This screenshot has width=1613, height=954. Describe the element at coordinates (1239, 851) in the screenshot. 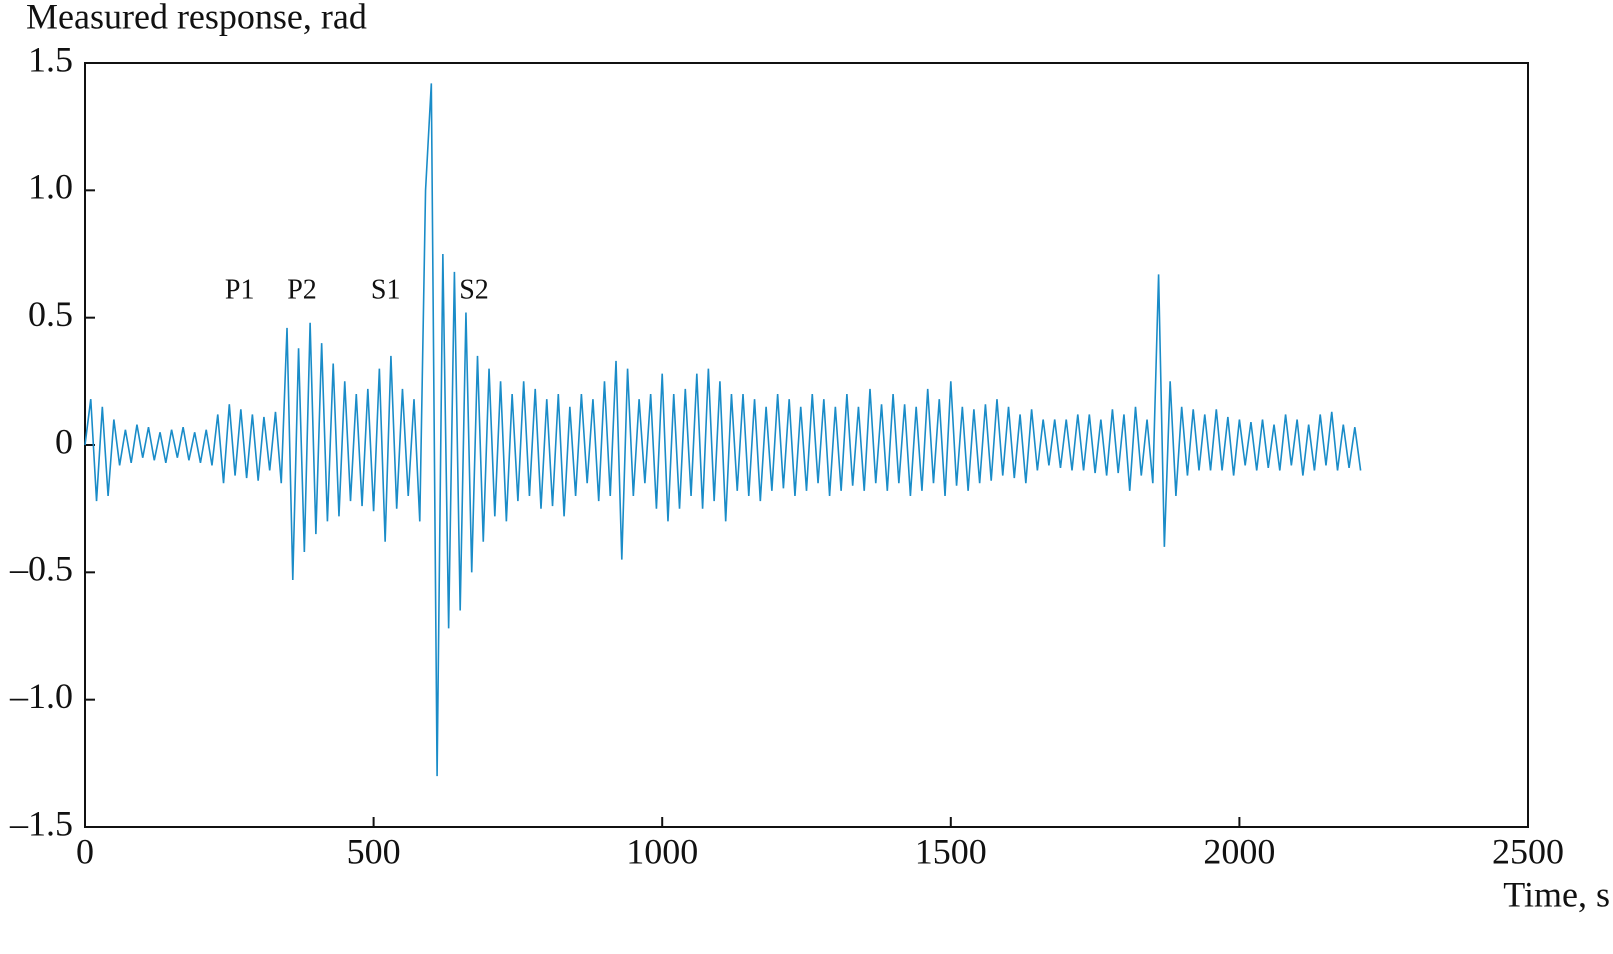

I see `x-tick-label: 2000` at that location.